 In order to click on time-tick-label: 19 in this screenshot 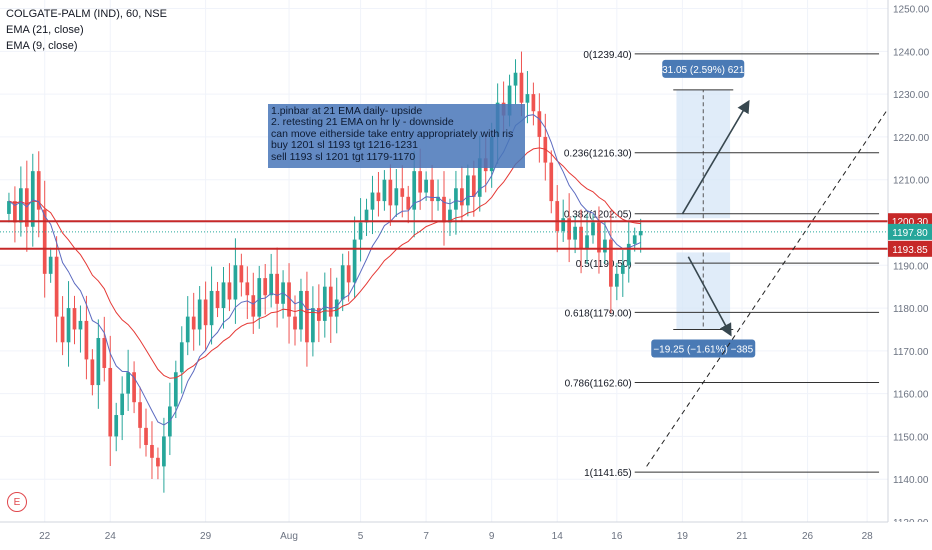, I will do `click(683, 536)`.